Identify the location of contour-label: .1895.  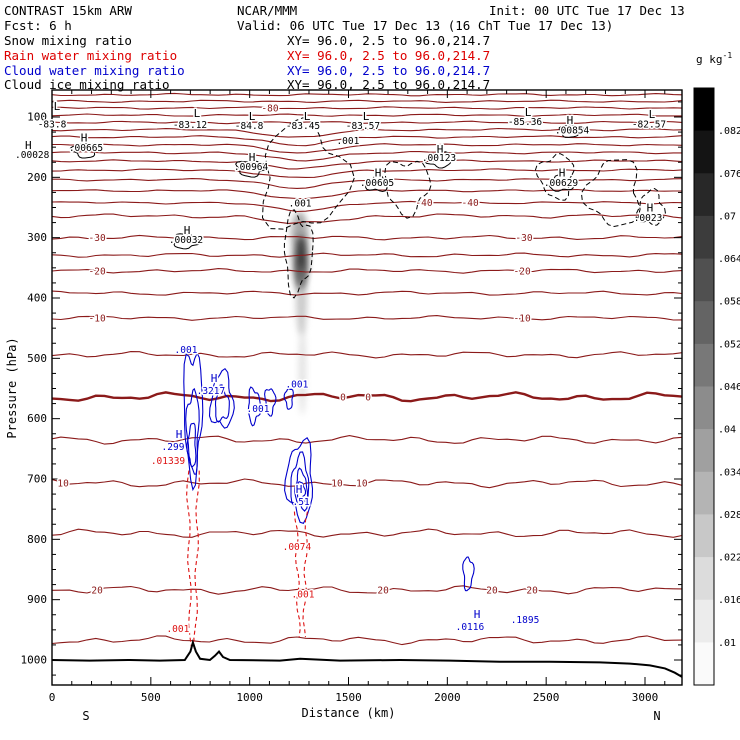
(525, 620).